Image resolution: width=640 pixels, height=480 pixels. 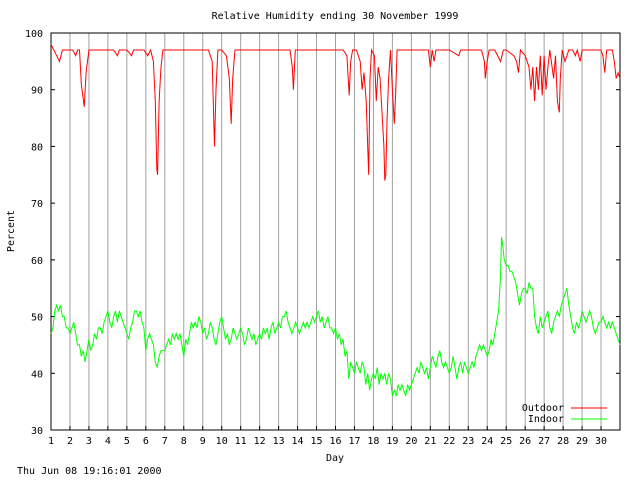 What do you see at coordinates (89, 441) in the screenshot?
I see `x-tick-label: 3` at bounding box center [89, 441].